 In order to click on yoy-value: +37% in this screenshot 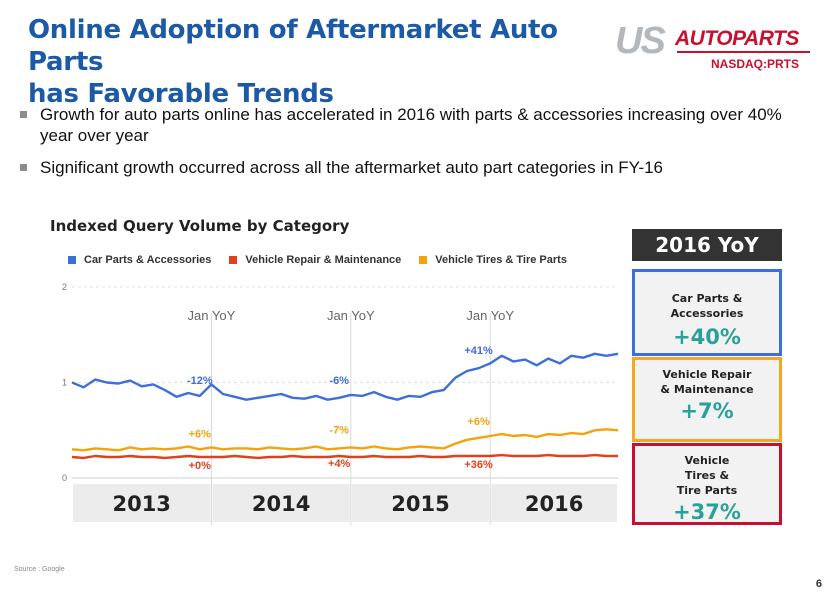, I will do `click(707, 512)`.